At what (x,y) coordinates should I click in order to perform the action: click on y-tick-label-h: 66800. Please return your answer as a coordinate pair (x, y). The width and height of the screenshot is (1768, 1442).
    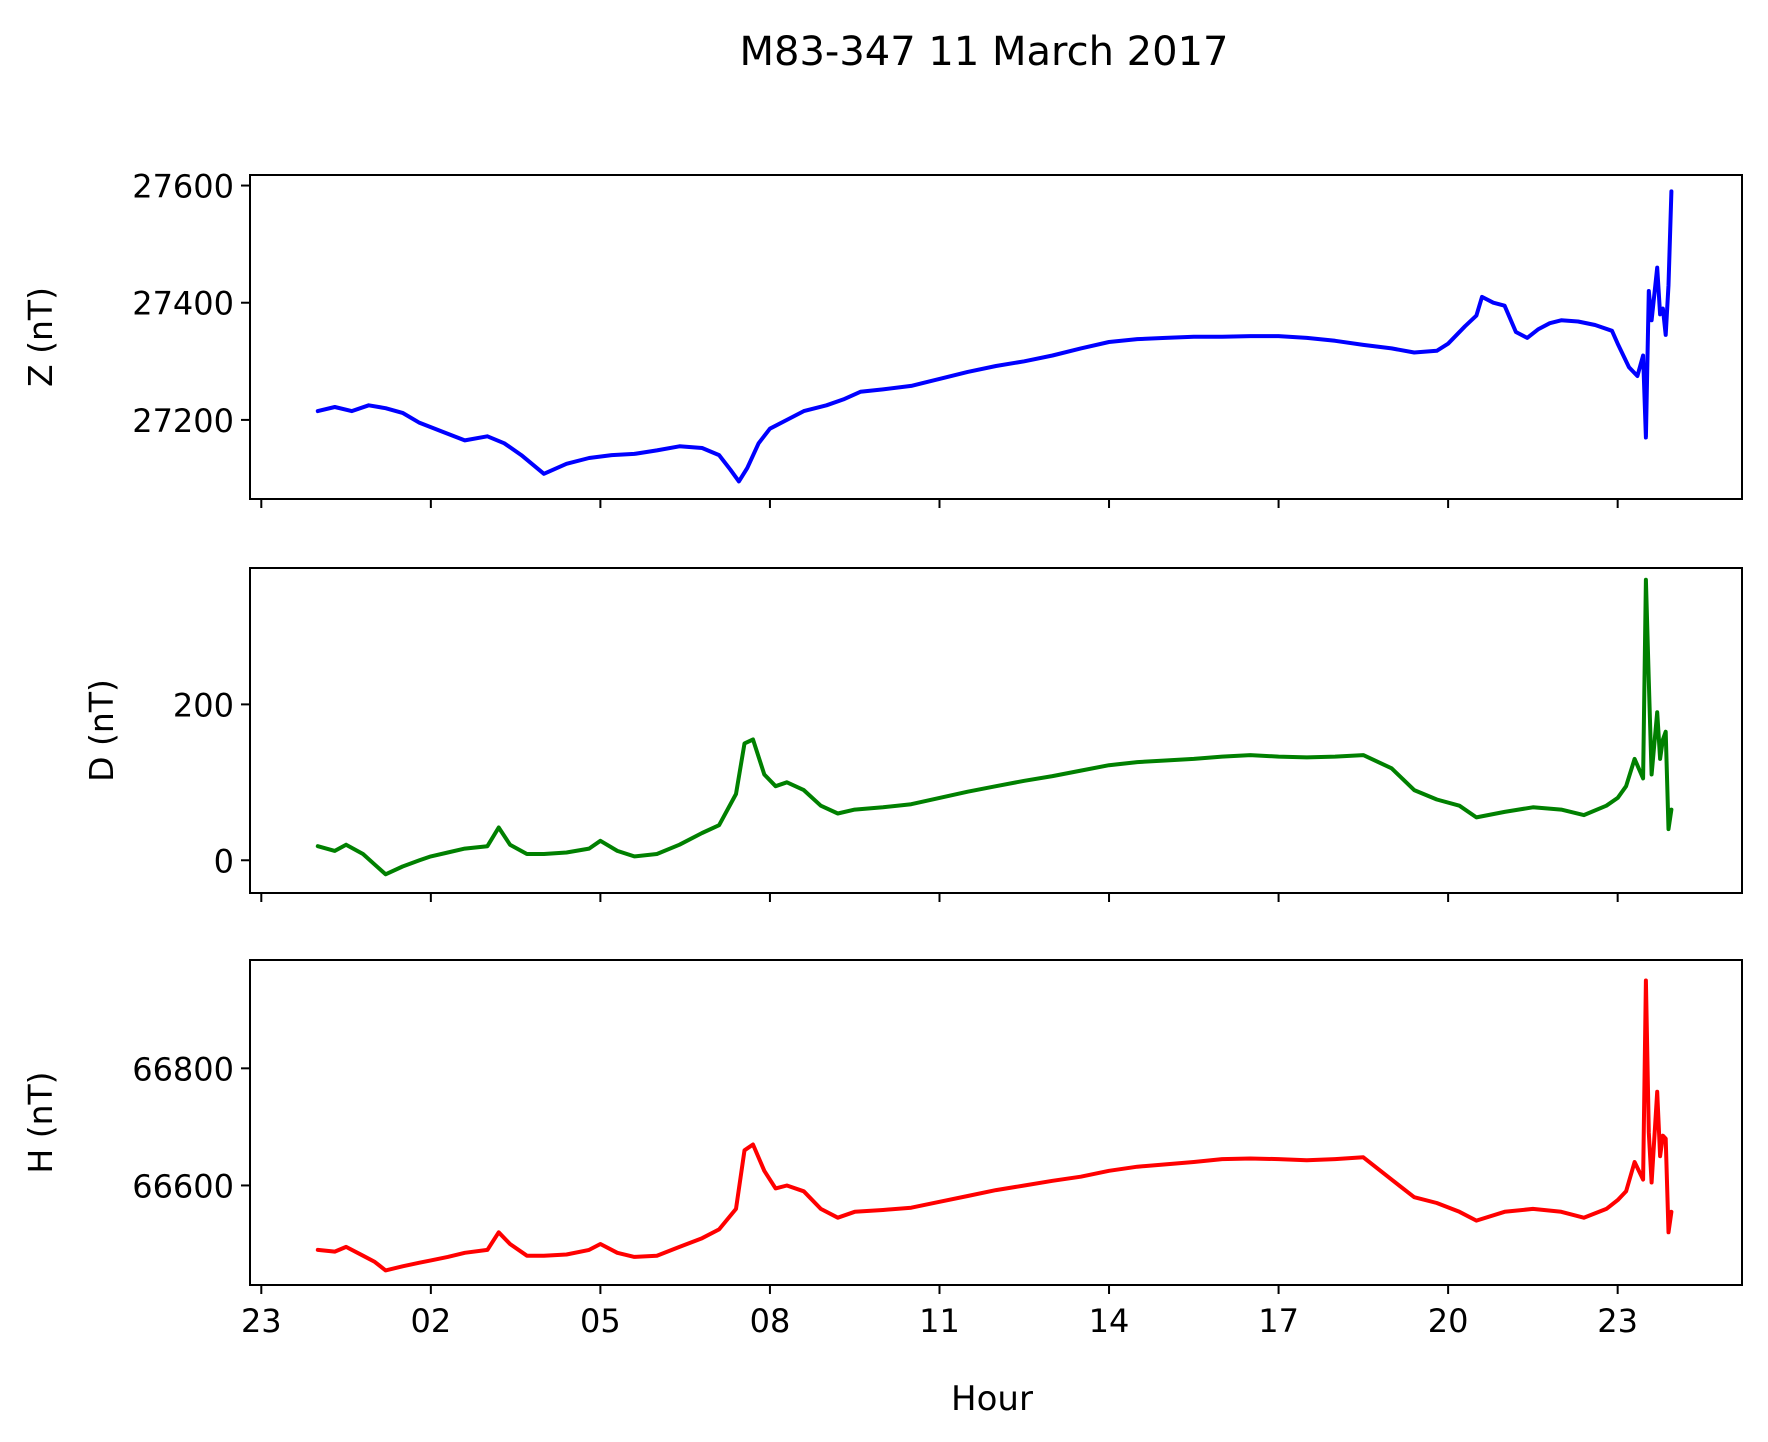
    Looking at the image, I should click on (183, 1069).